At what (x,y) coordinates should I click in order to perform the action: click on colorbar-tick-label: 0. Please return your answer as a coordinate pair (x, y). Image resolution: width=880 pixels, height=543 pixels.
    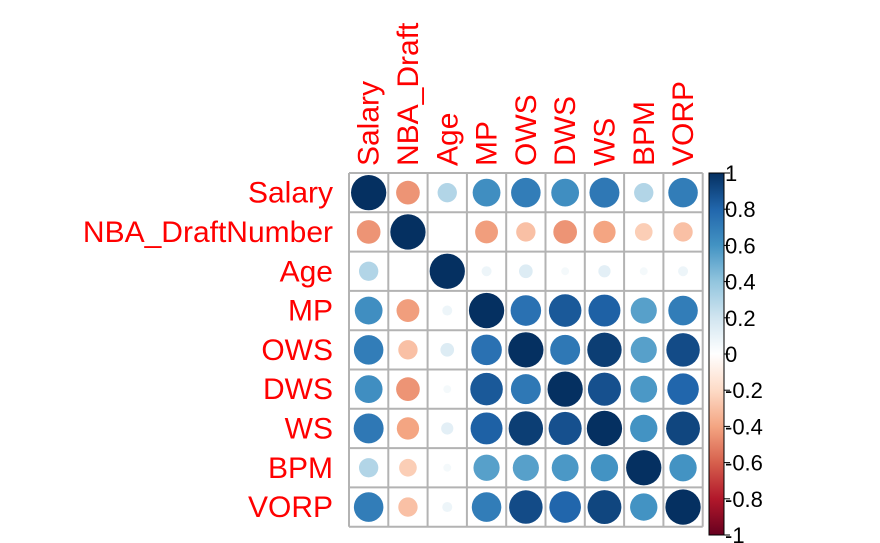
    Looking at the image, I should click on (731, 354).